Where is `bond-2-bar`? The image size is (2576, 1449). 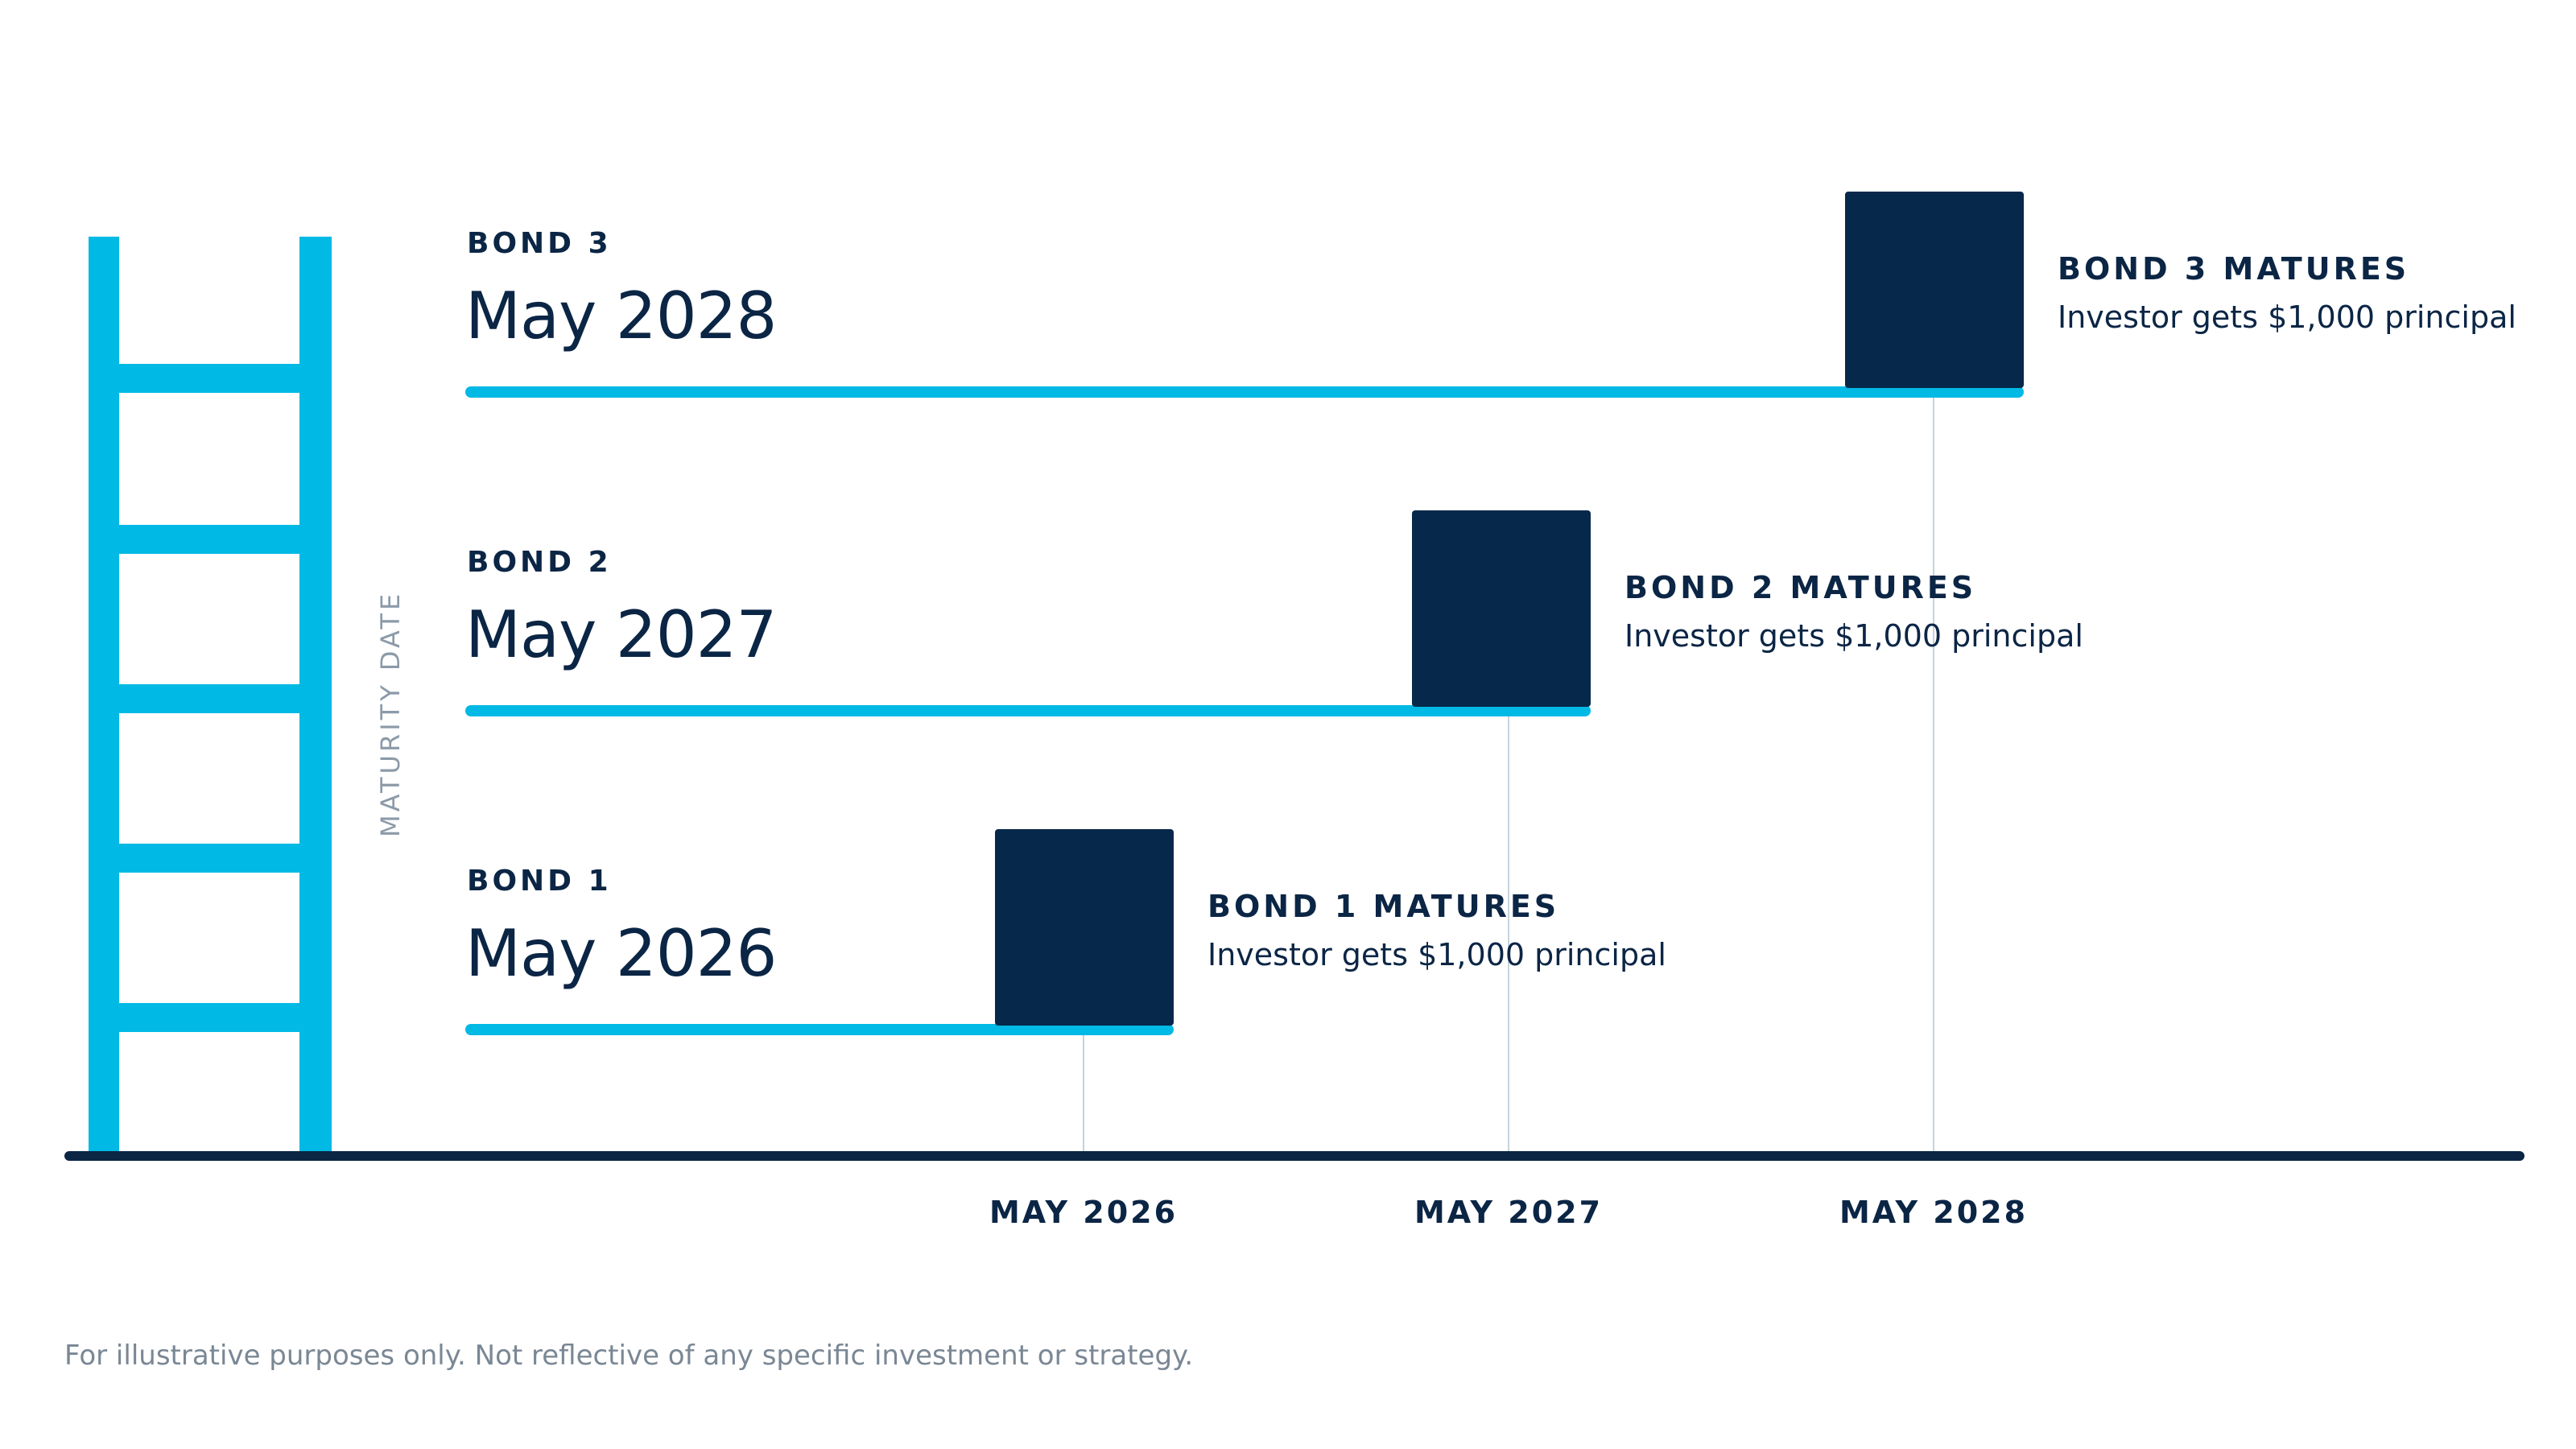
bond-2-bar is located at coordinates (1028, 710).